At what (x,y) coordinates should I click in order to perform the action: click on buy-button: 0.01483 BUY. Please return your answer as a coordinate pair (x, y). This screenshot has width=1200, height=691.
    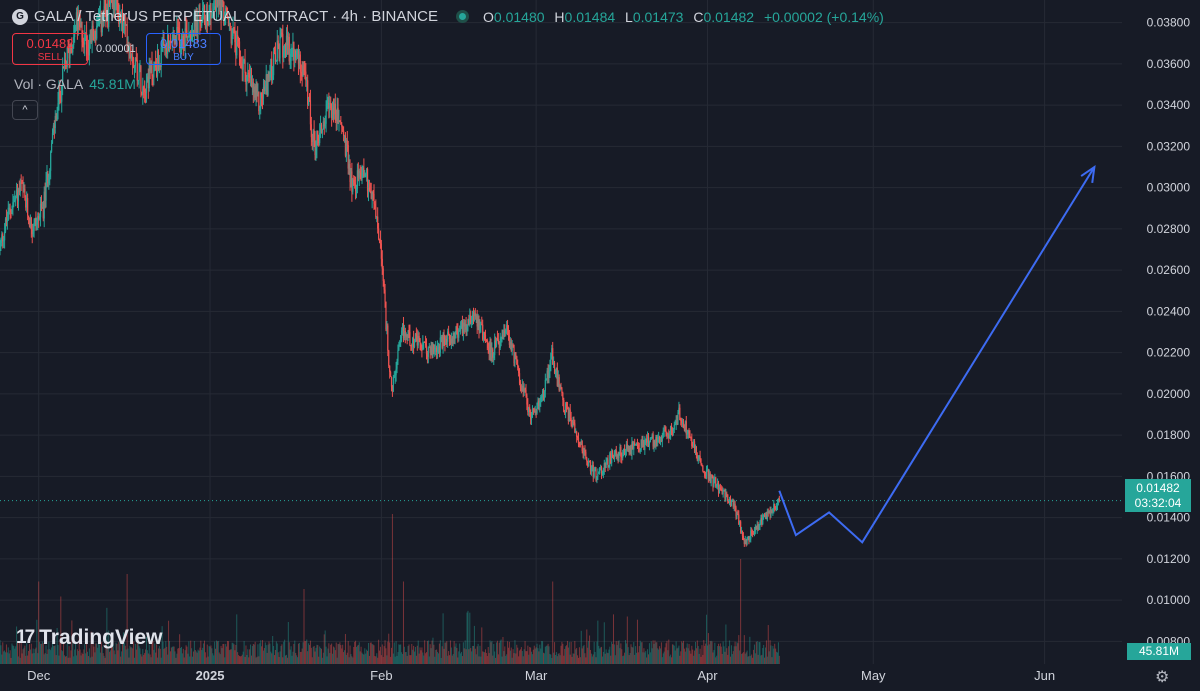
    Looking at the image, I should click on (183, 49).